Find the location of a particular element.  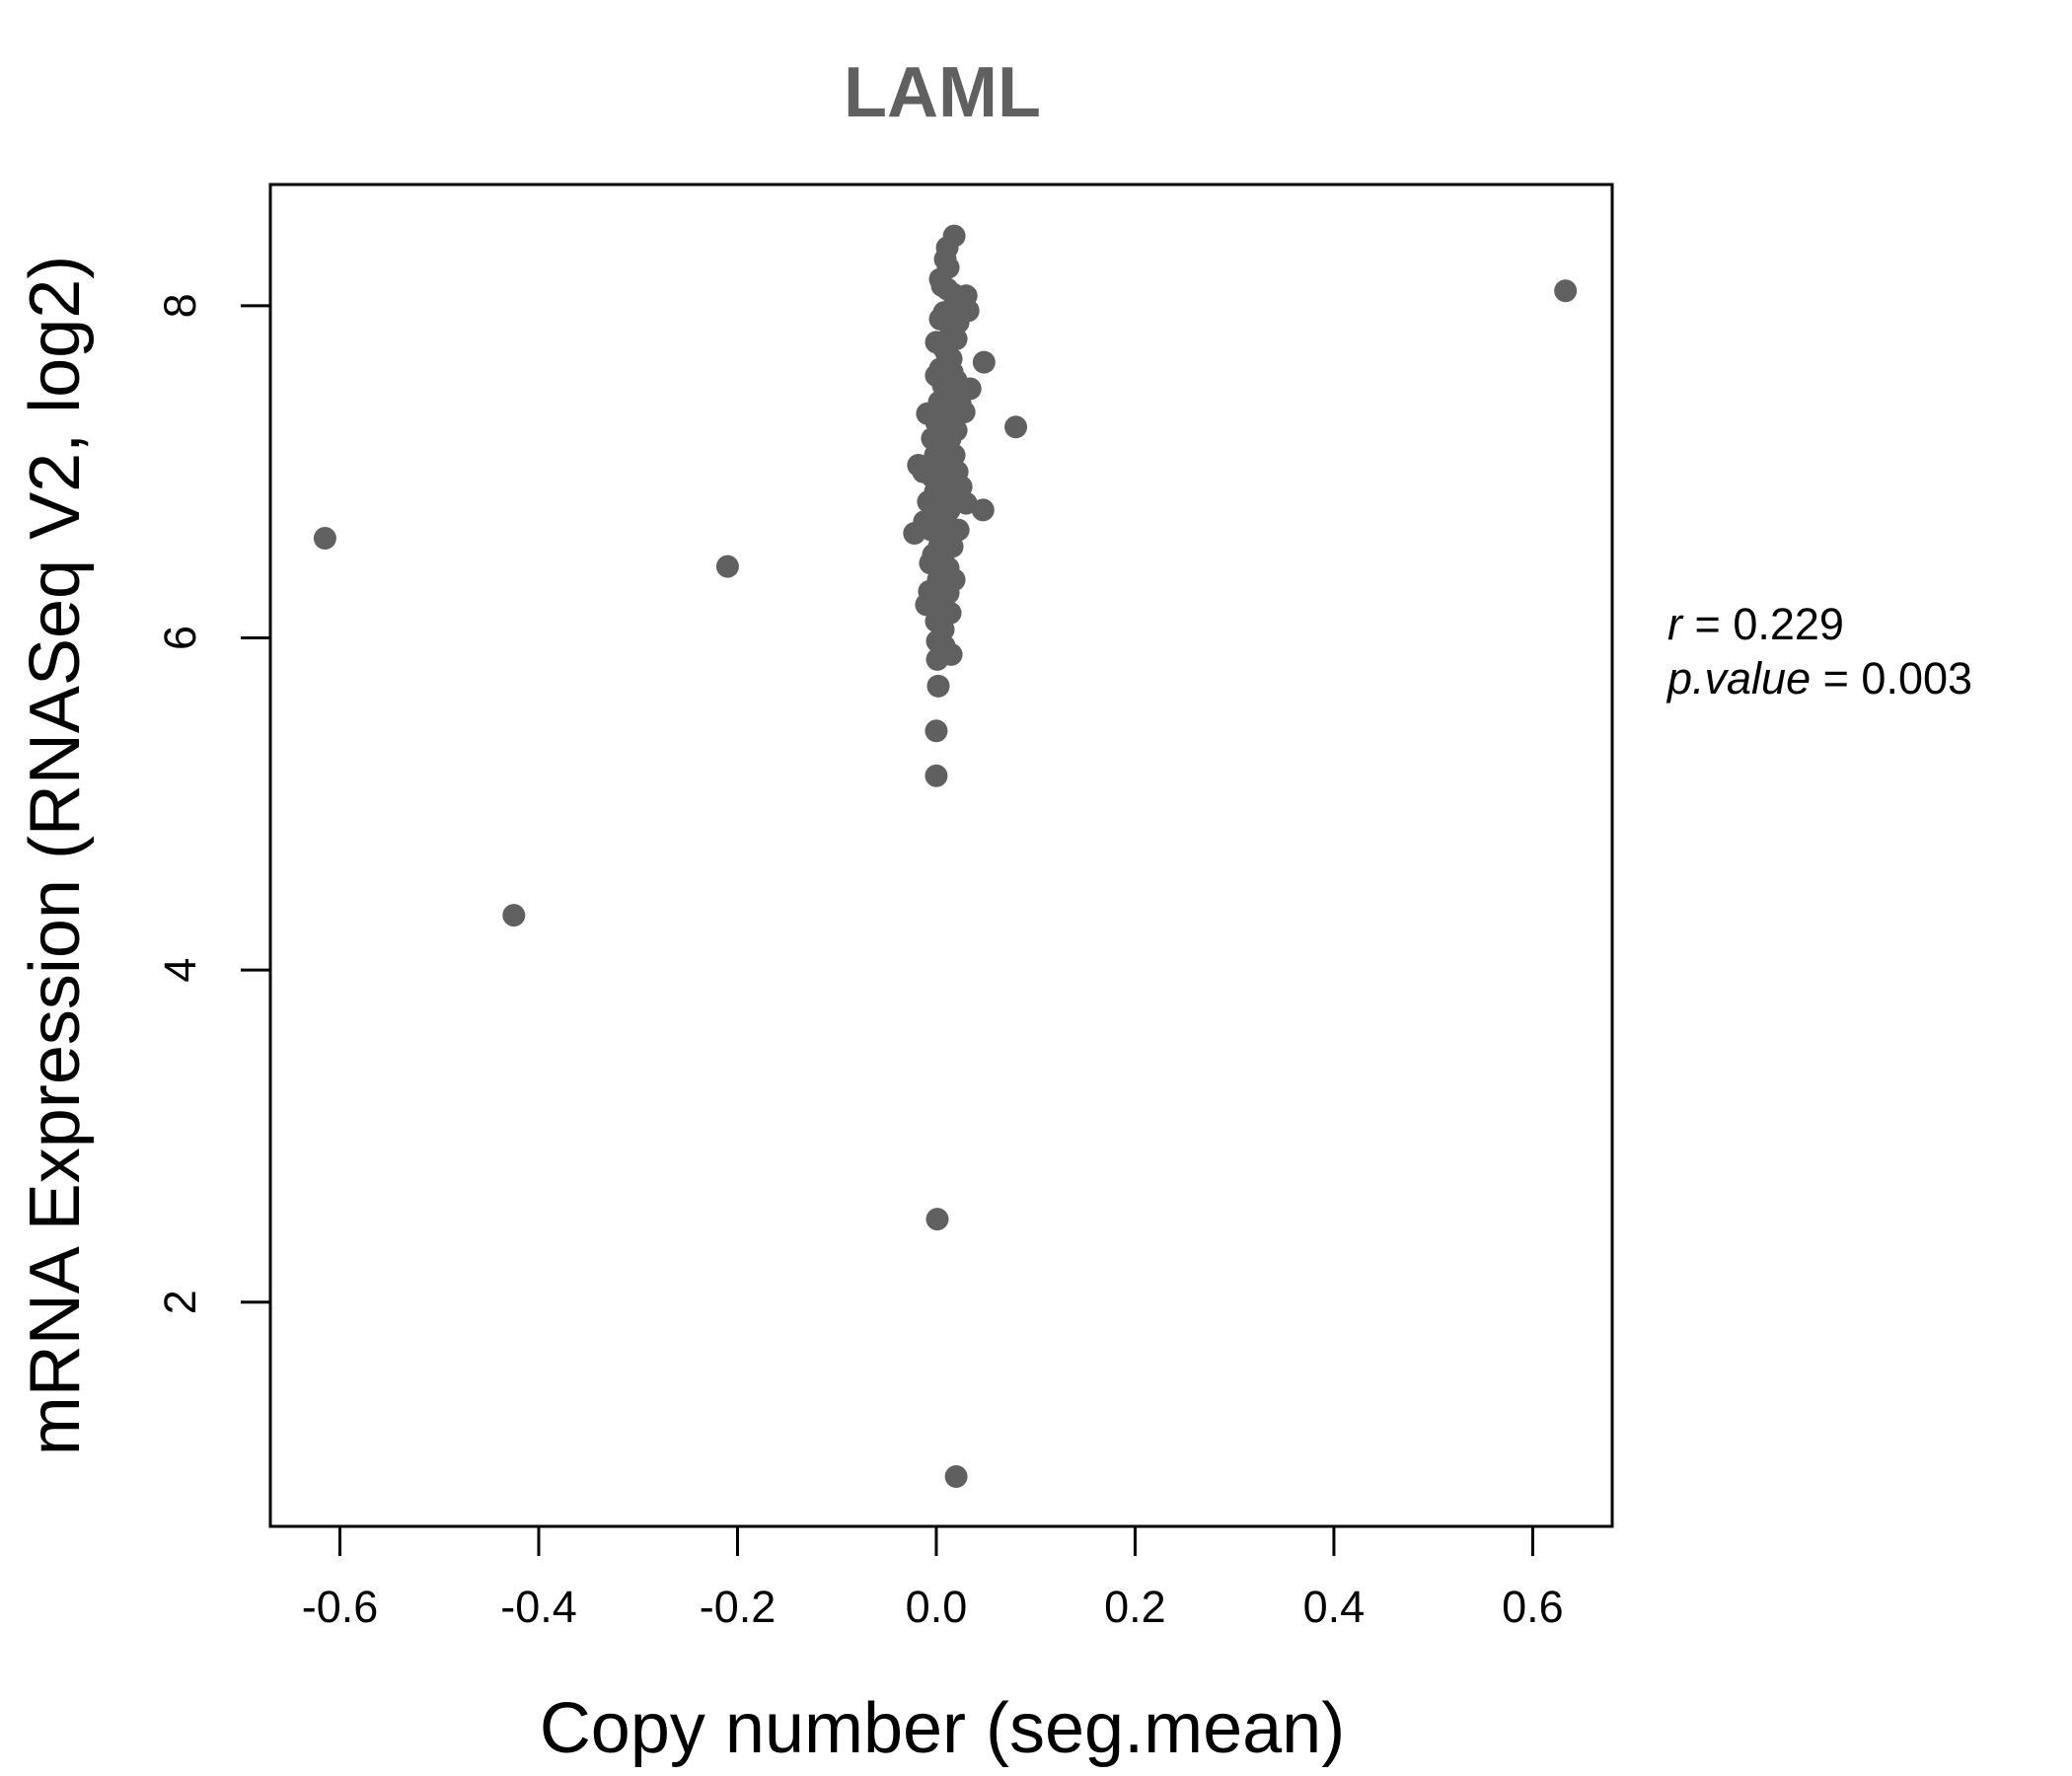

stat-r-eq: = is located at coordinates (1714, 624).